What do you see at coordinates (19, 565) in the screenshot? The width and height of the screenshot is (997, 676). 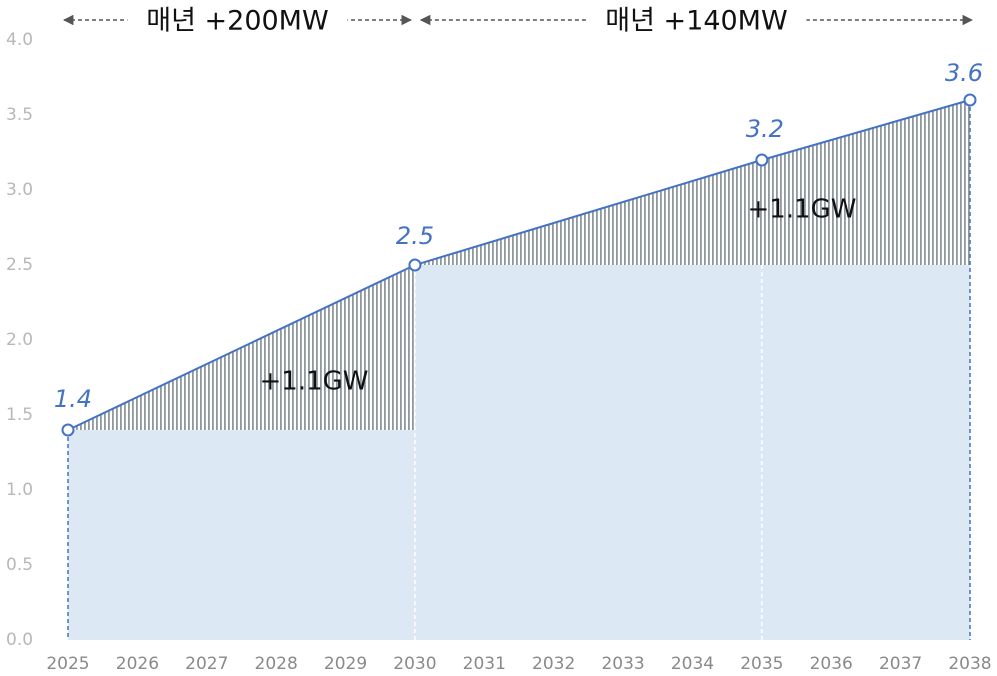 I see `y-tick-label: 0.5` at bounding box center [19, 565].